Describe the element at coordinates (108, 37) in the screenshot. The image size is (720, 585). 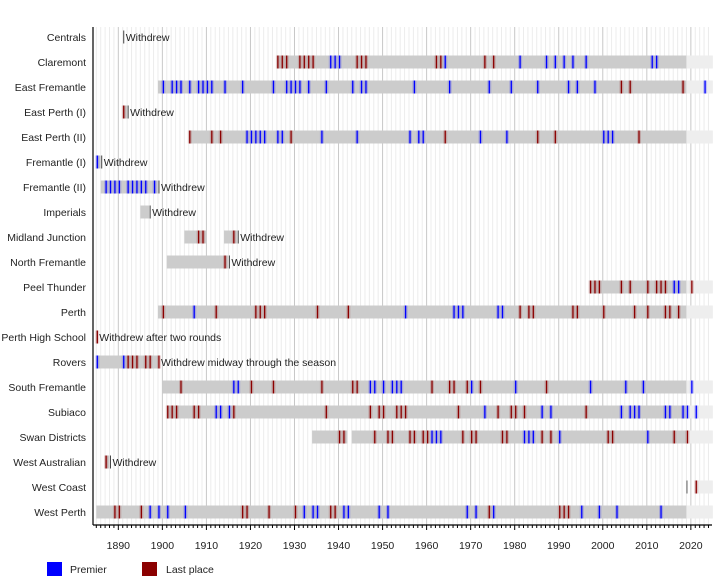
I see `team-row: Centrals Withdrew` at that location.